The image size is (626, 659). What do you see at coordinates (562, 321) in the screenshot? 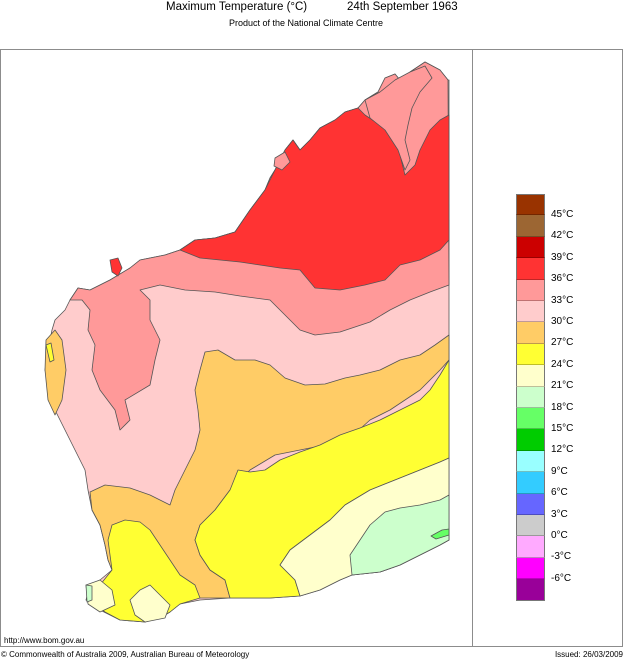
I see `legend-label: 30°C` at bounding box center [562, 321].